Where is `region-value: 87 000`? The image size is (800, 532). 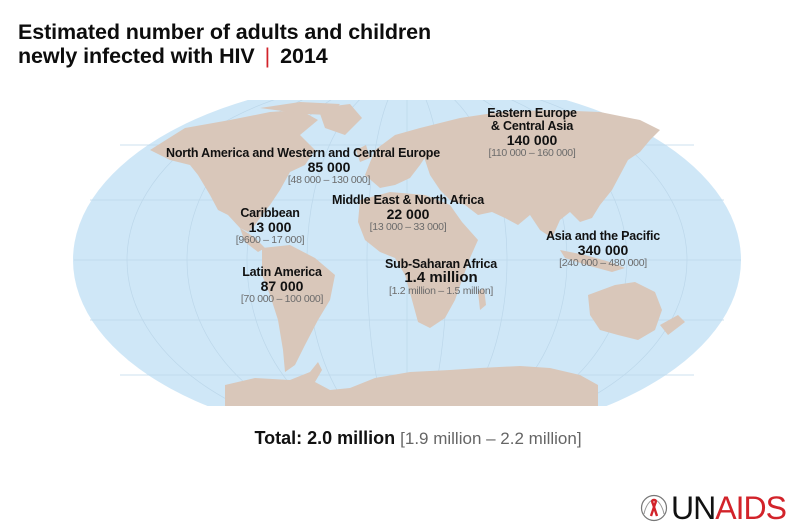 region-value: 87 000 is located at coordinates (282, 286).